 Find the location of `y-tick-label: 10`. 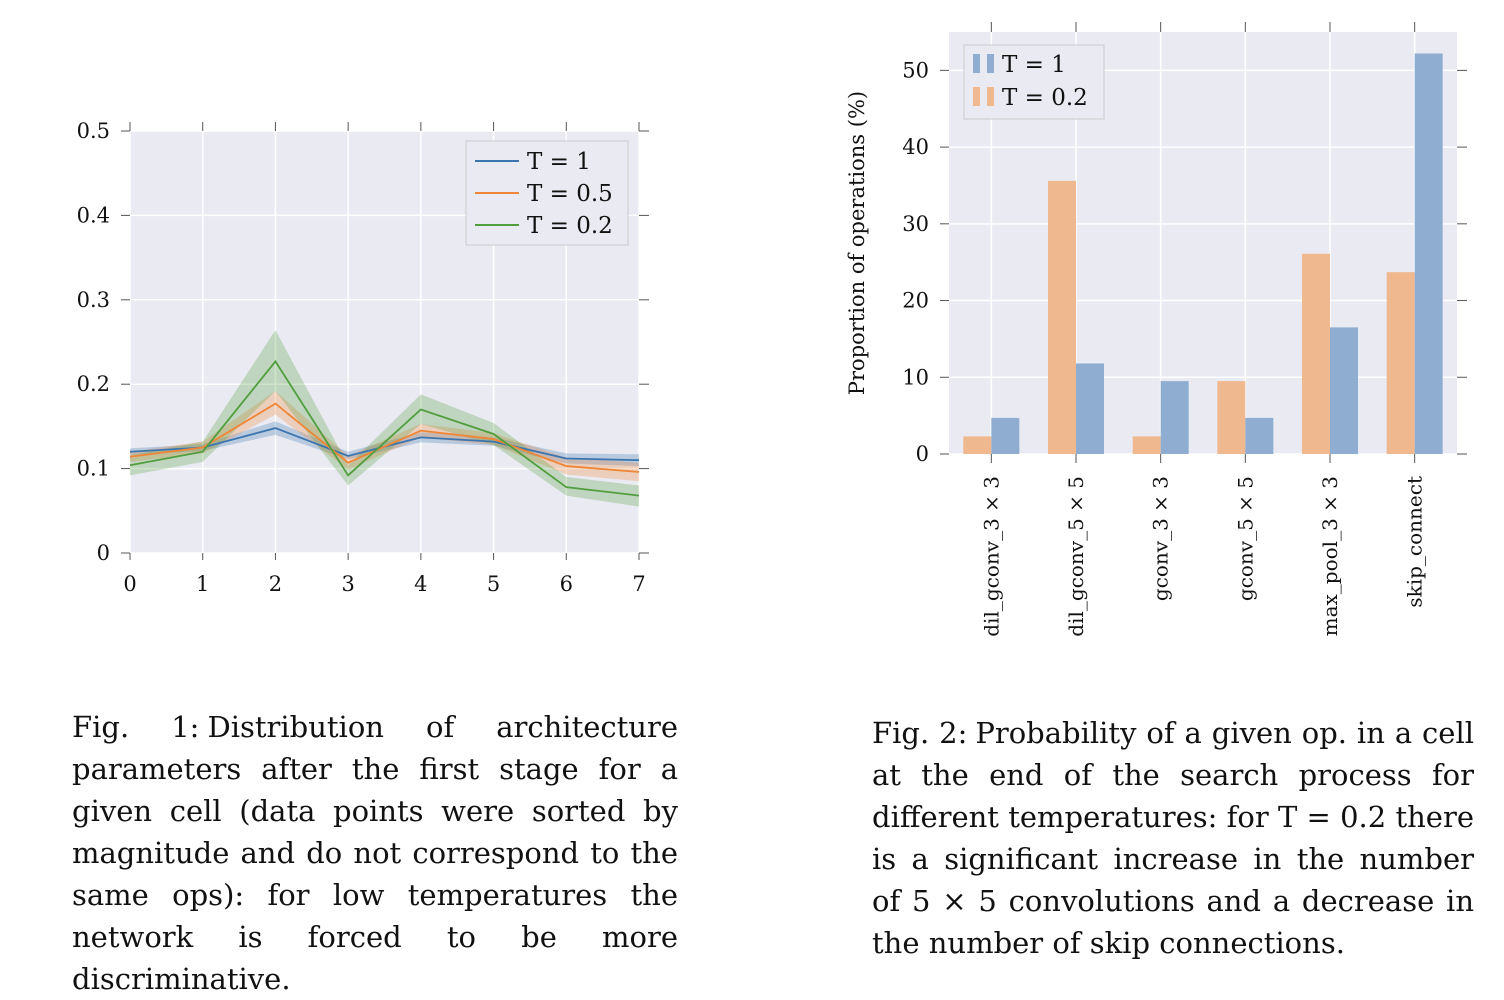

y-tick-label: 10 is located at coordinates (915, 377).